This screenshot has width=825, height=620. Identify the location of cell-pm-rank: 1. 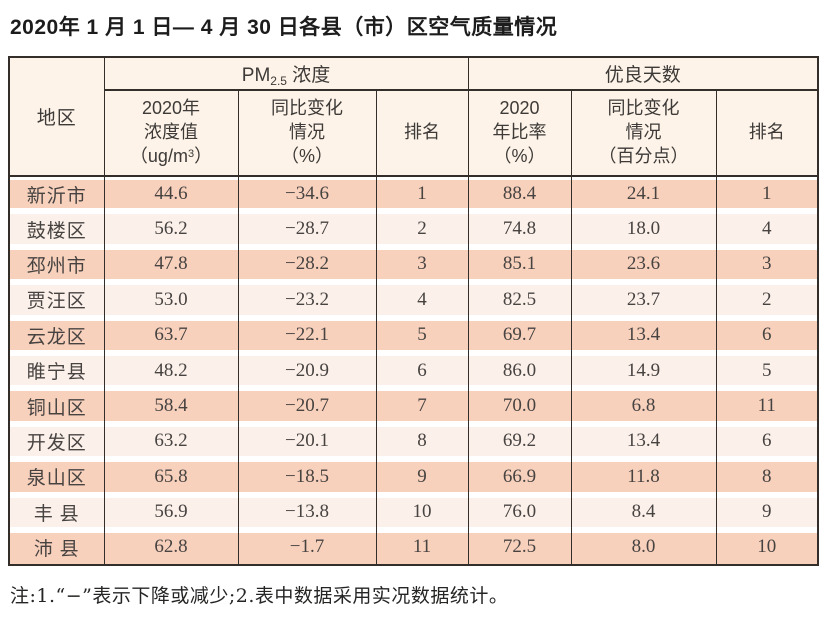
(422, 194).